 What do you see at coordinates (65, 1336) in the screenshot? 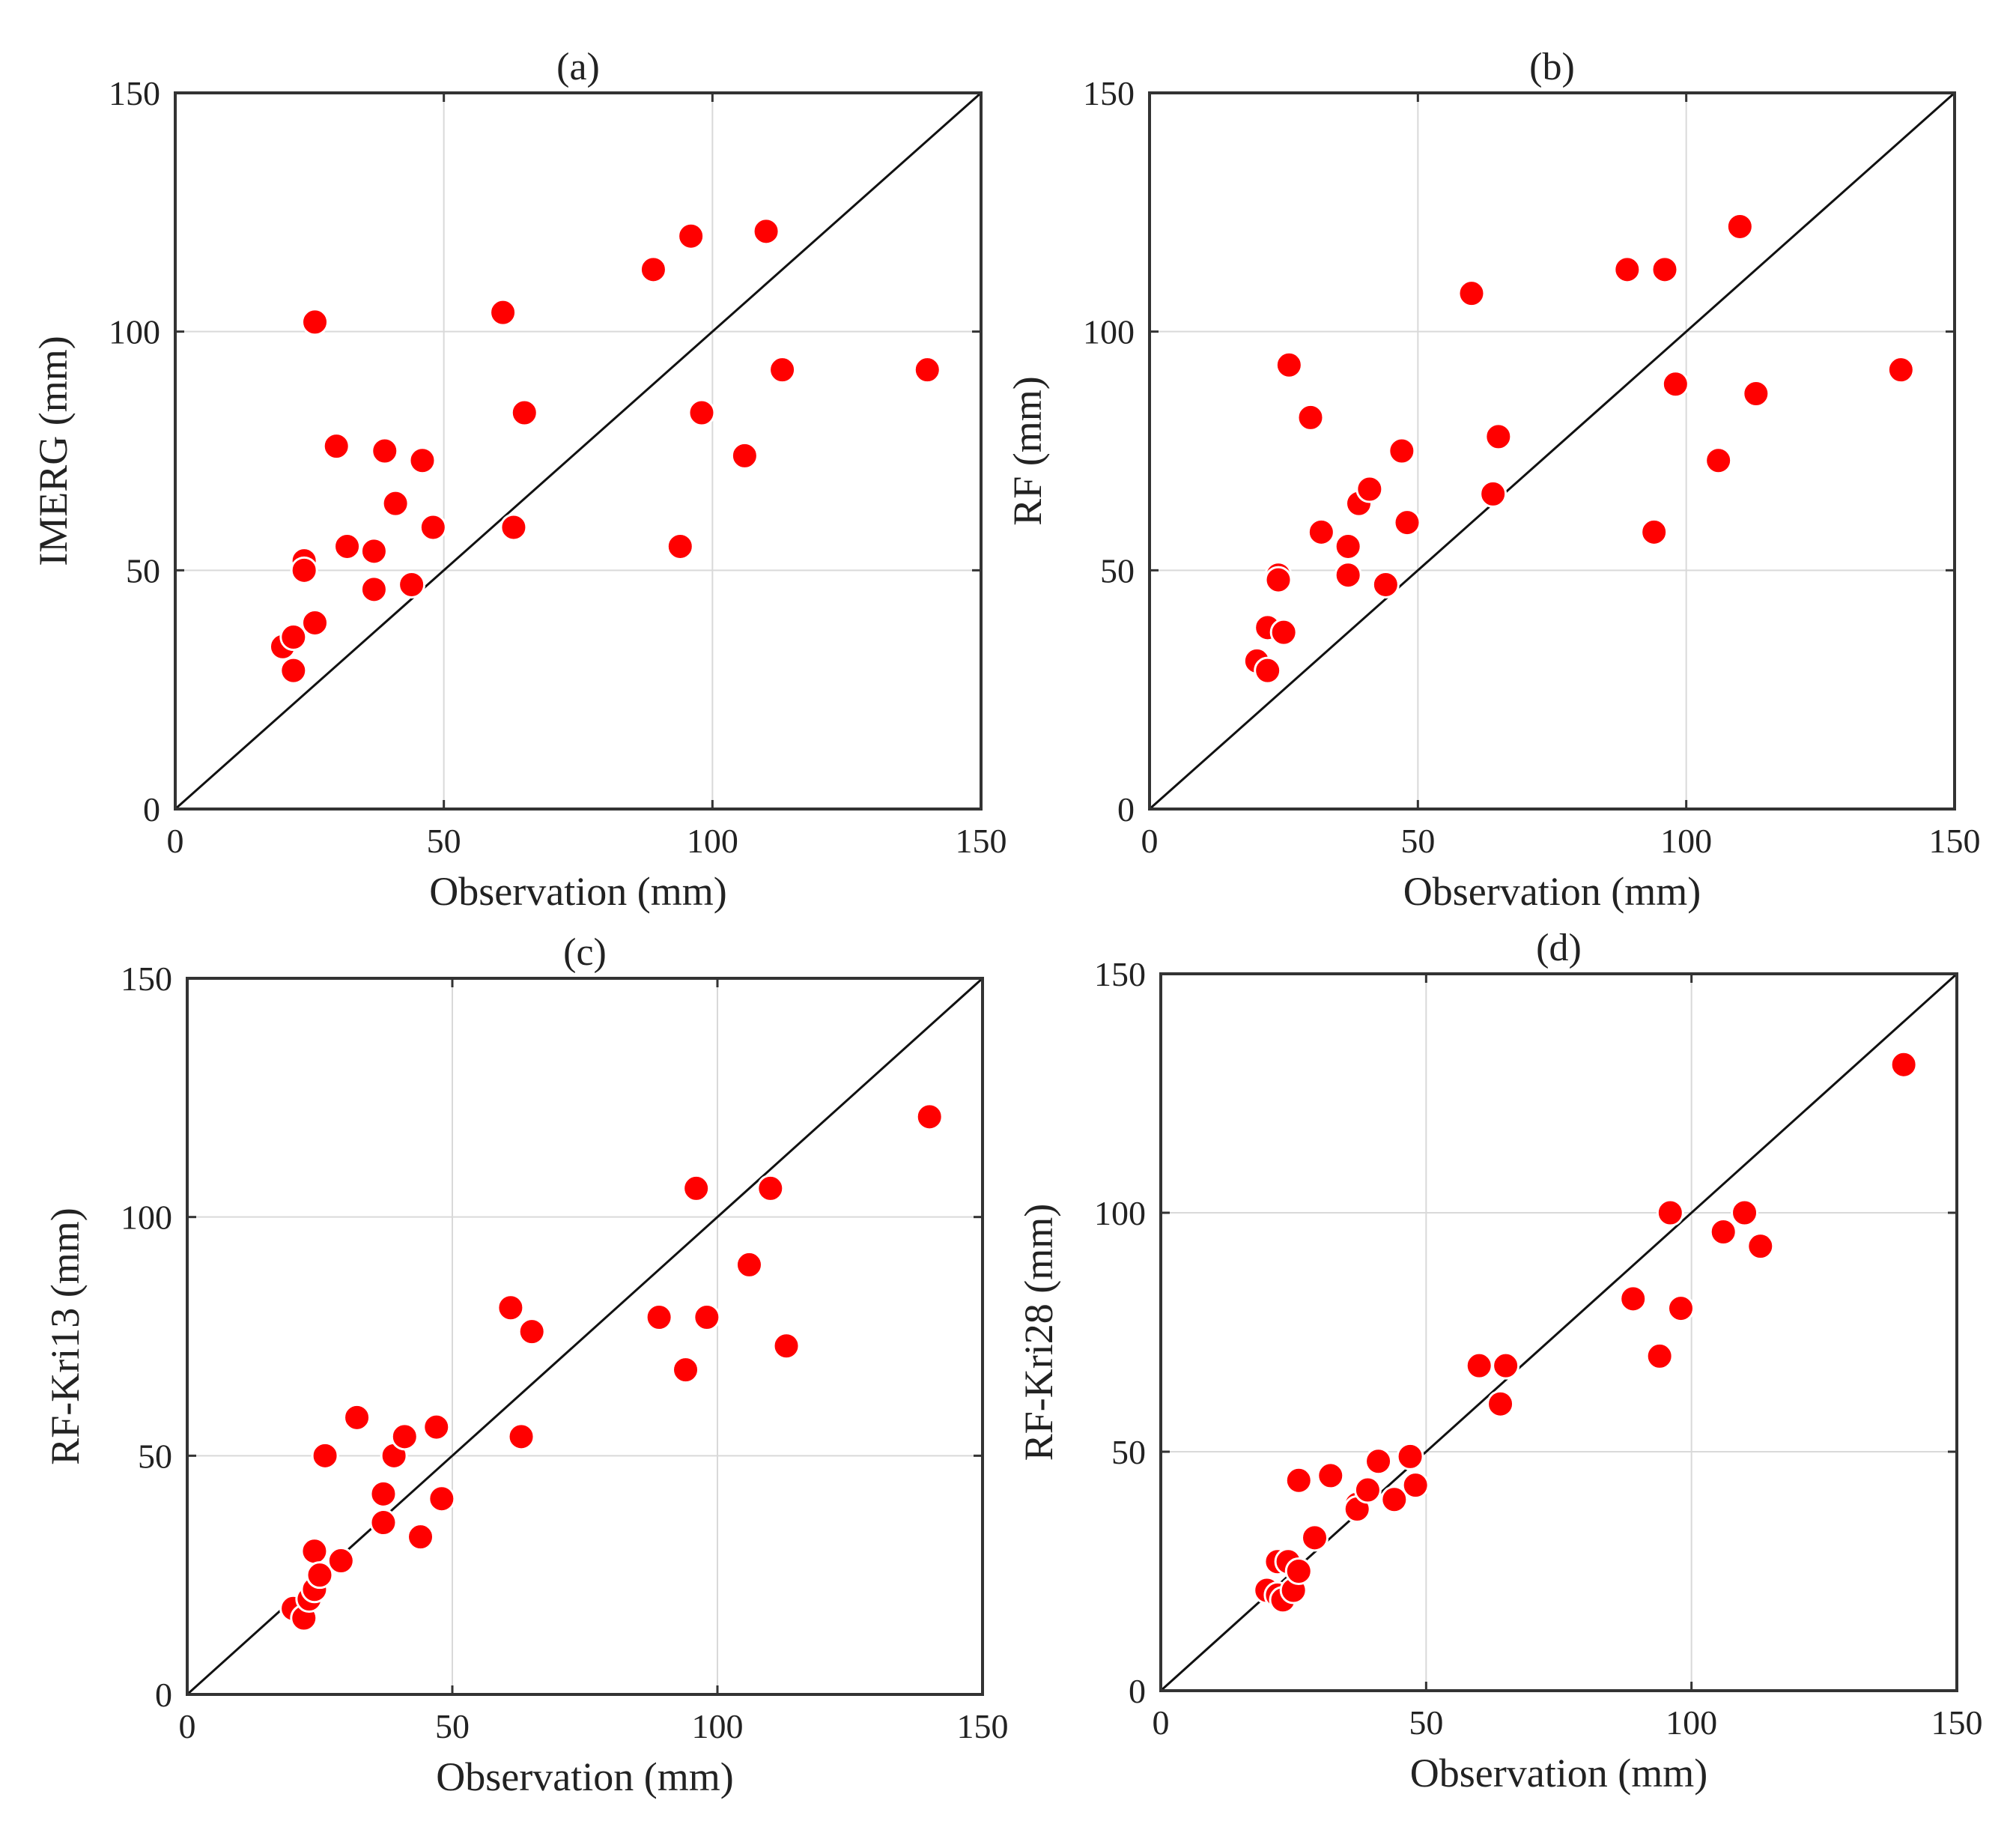
I see `y-axis-label: RF-Kri13 (mm)` at bounding box center [65, 1336].